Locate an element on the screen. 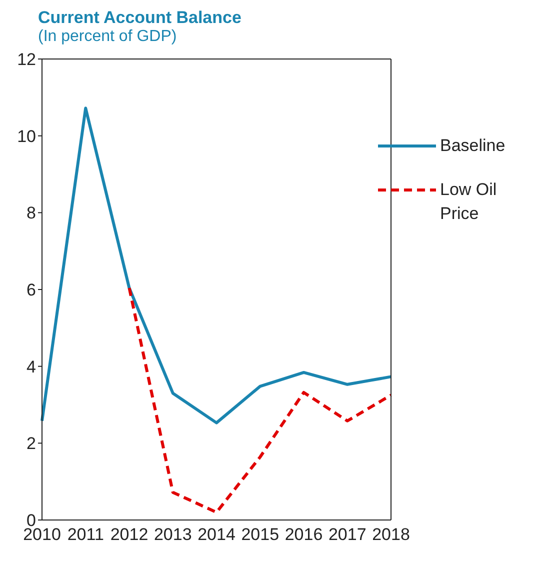 The image size is (555, 571). x-tick-label: 2014 is located at coordinates (217, 534).